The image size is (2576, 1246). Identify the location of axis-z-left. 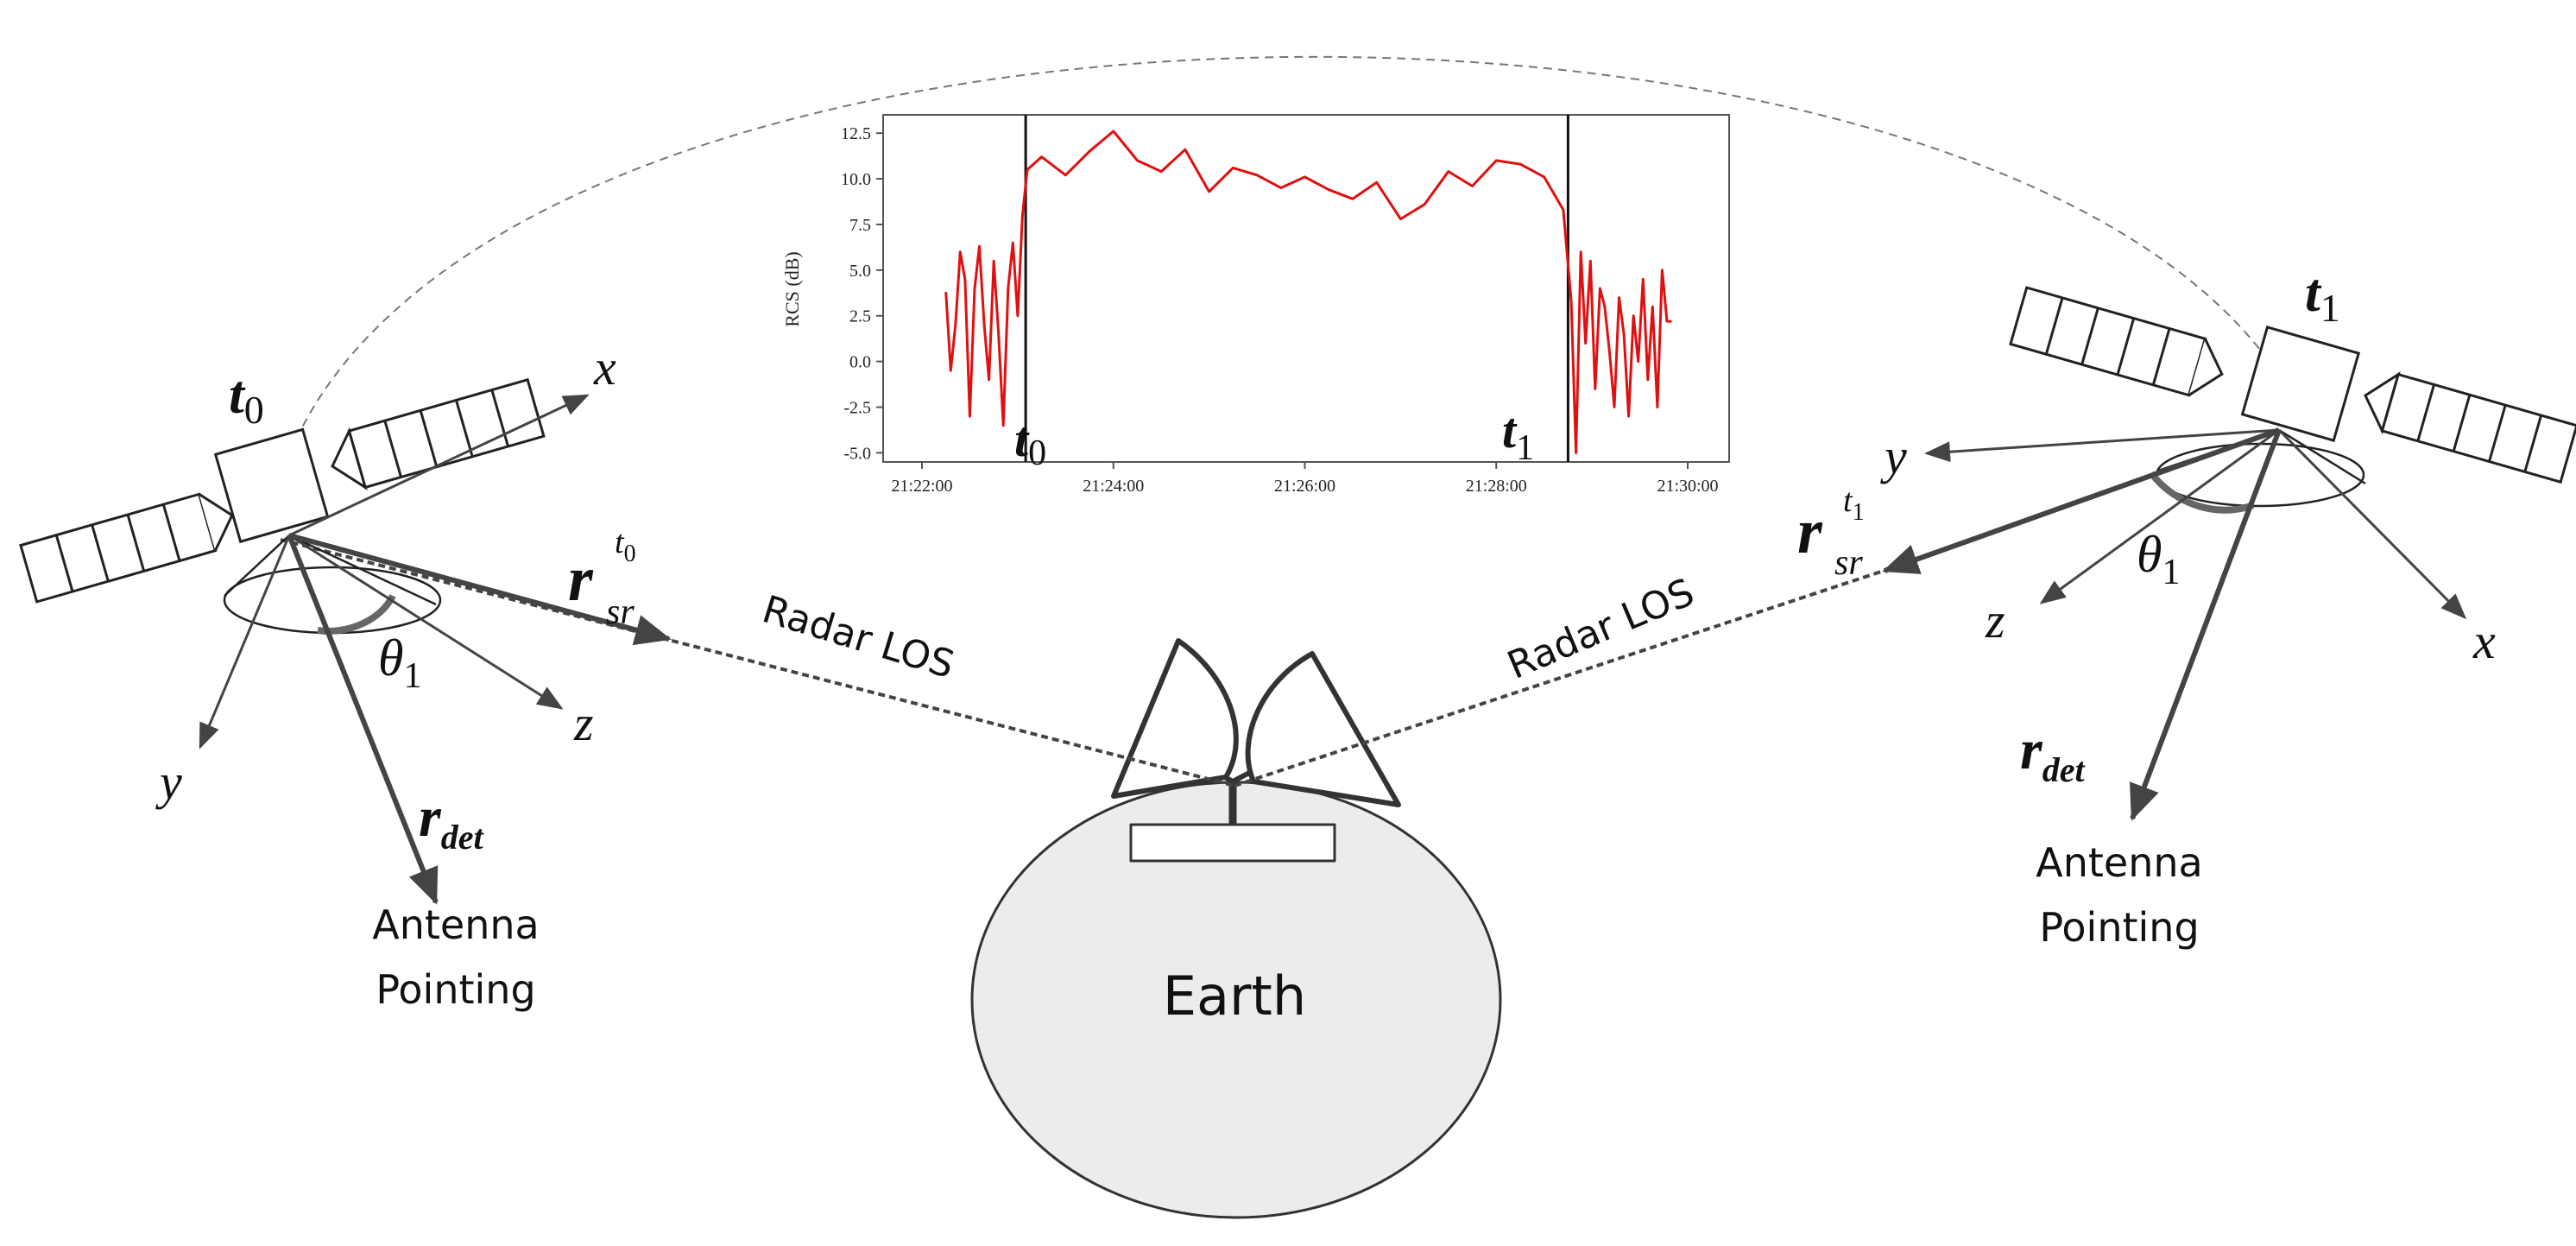
(426, 622).